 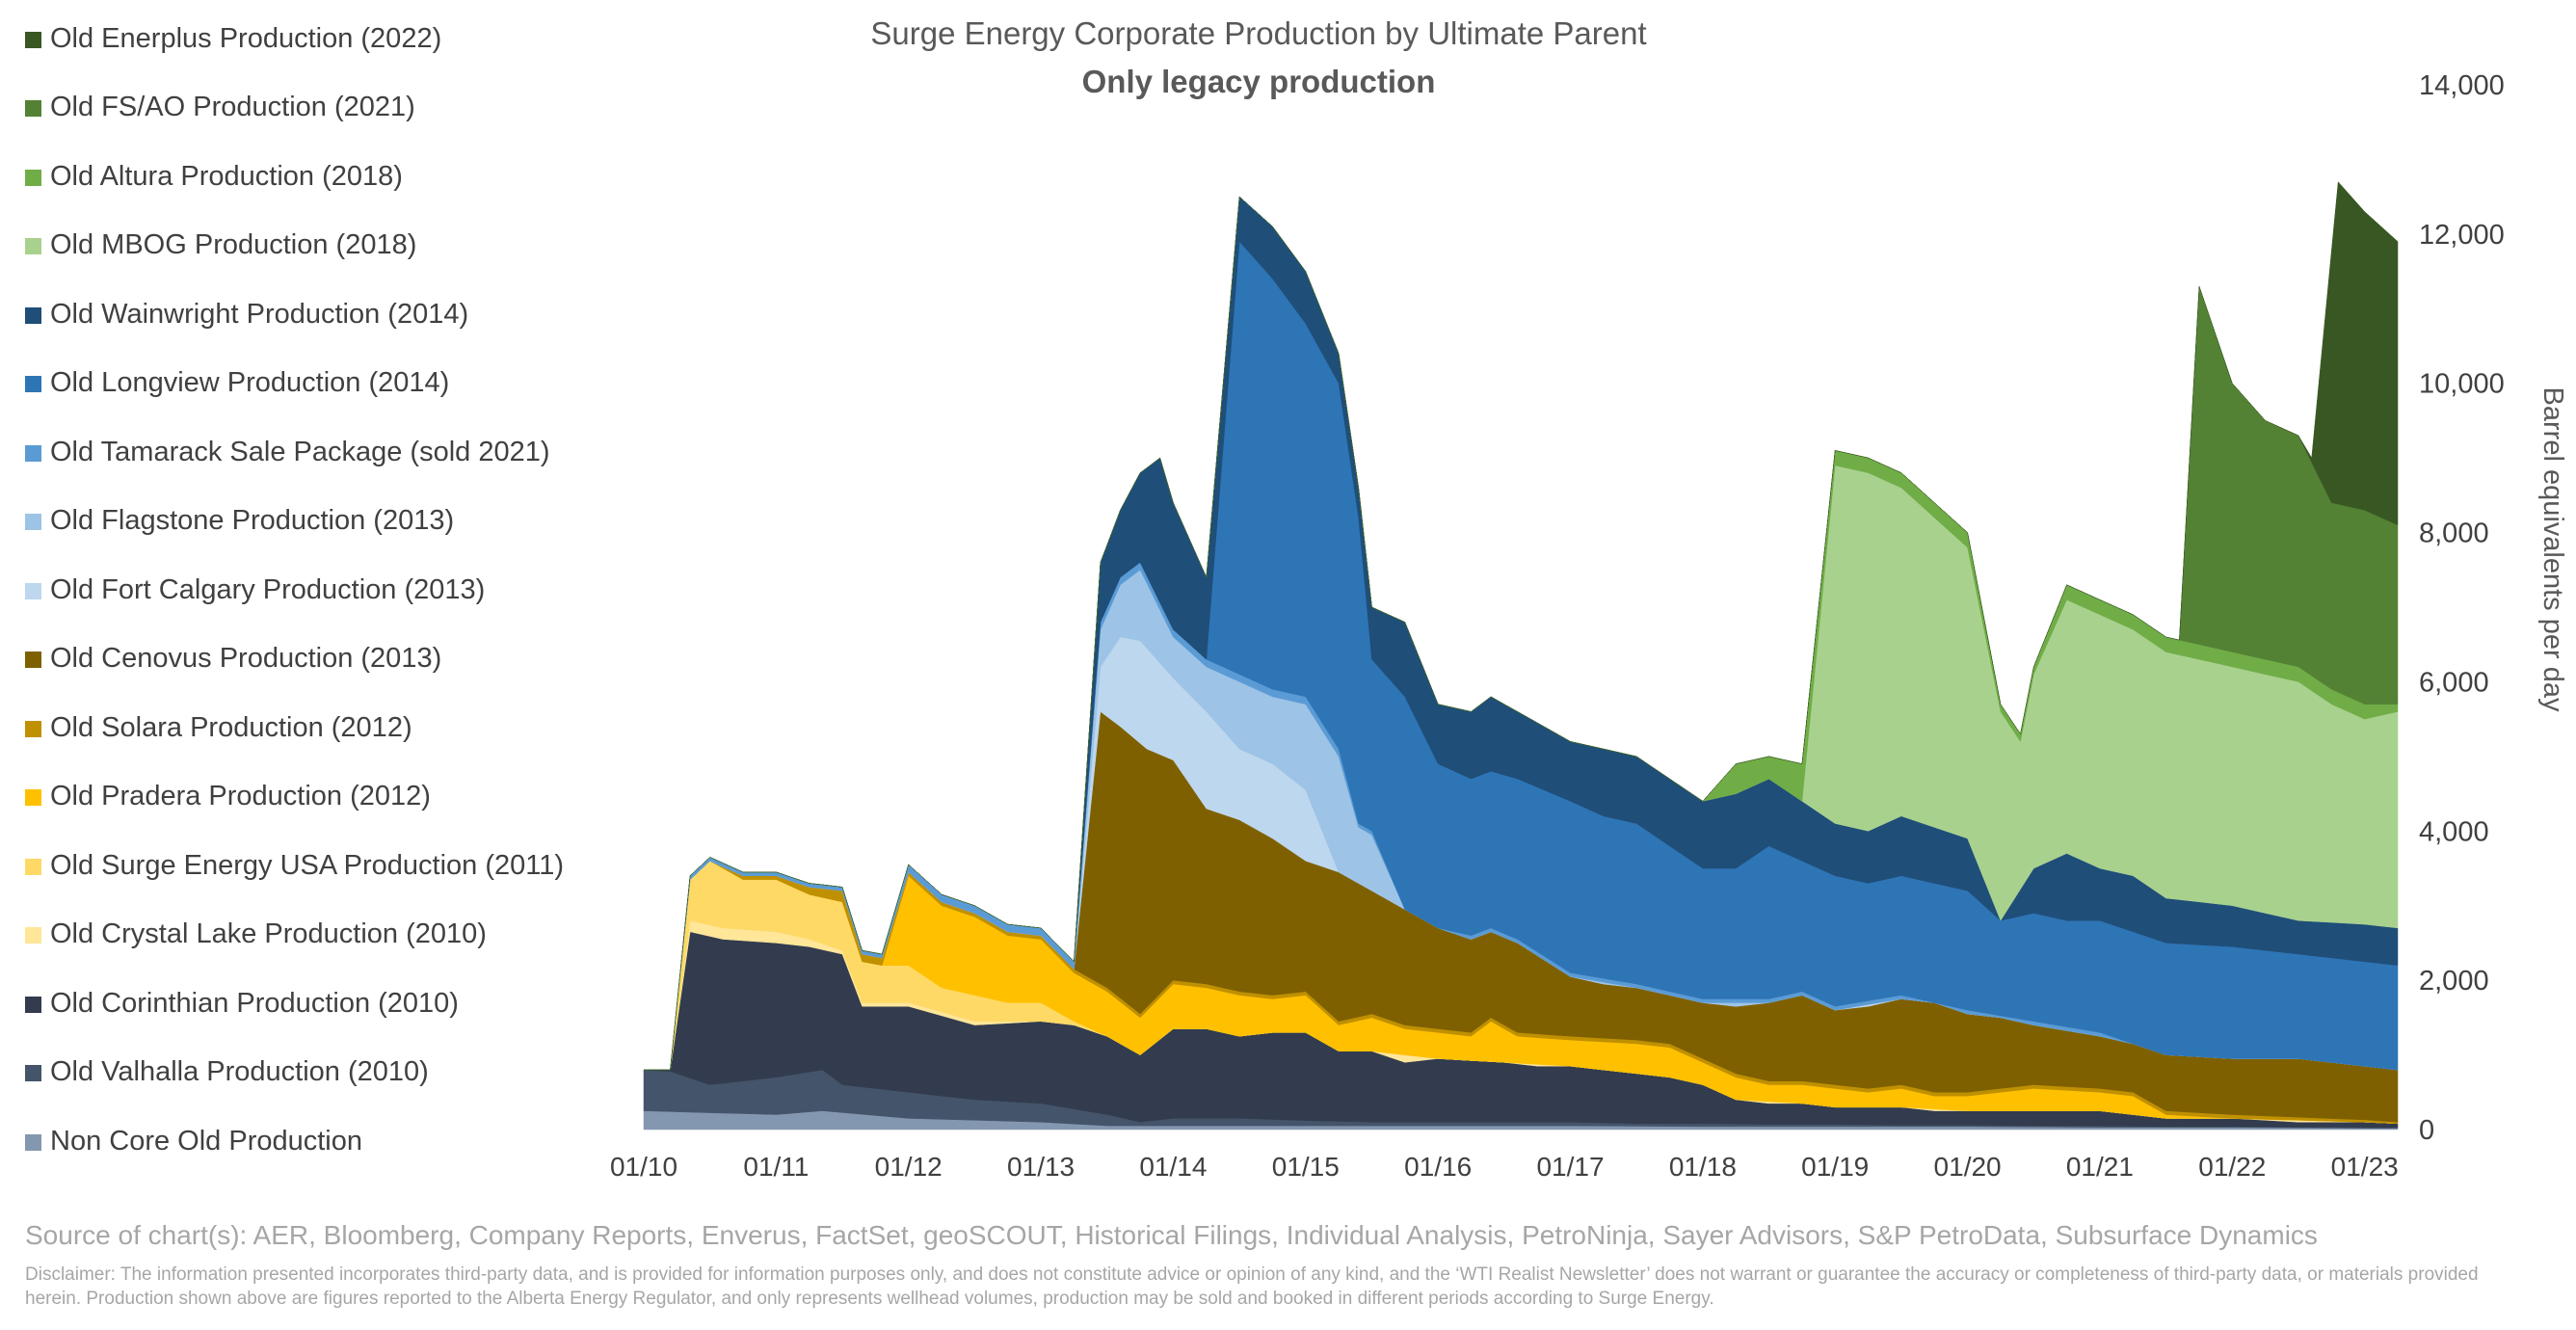 I want to click on x-tick-label: 01/16, so click(x=1438, y=1167).